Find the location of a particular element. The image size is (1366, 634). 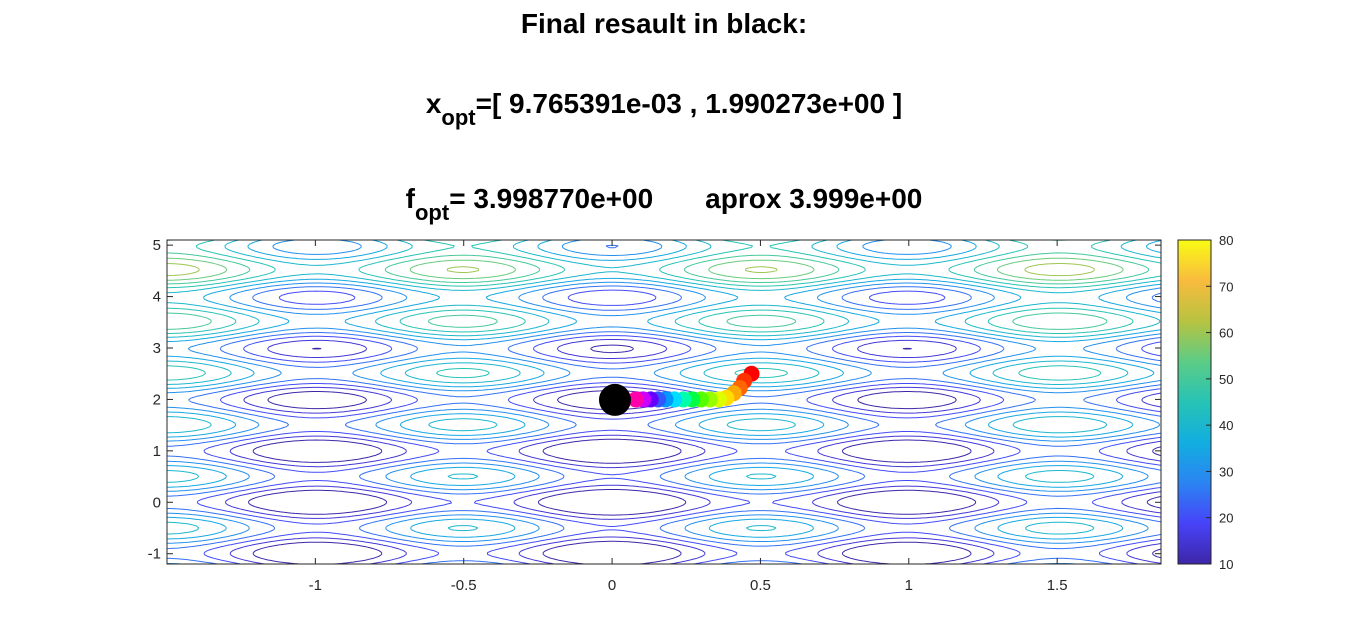

title-text: Final resault in black: is located at coordinates (664, 23).